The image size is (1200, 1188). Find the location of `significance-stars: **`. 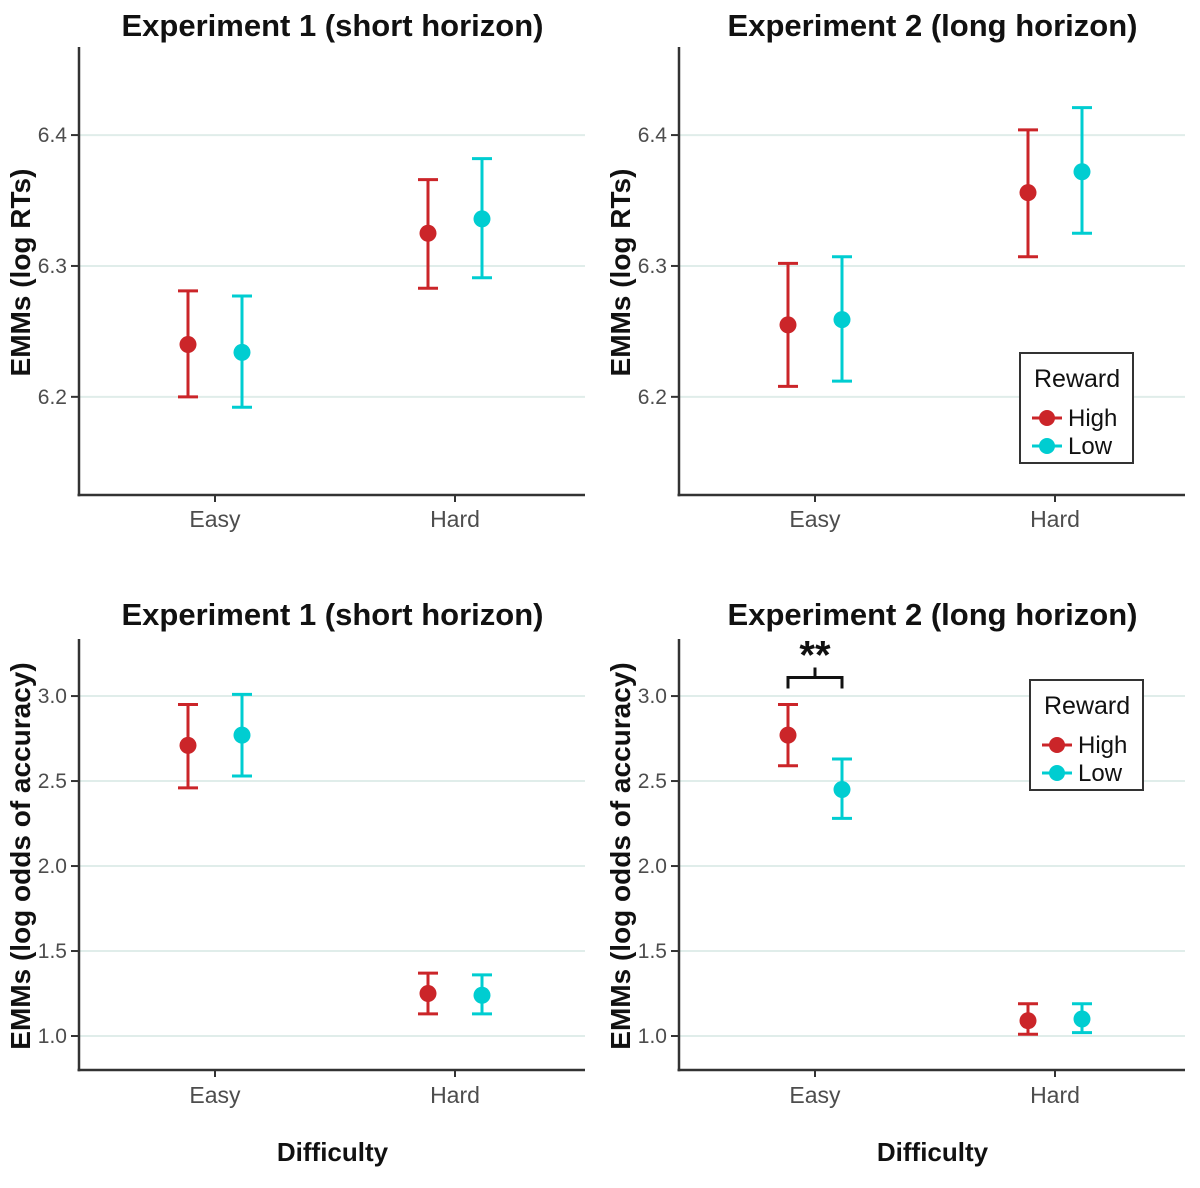

significance-stars: ** is located at coordinates (815, 656).